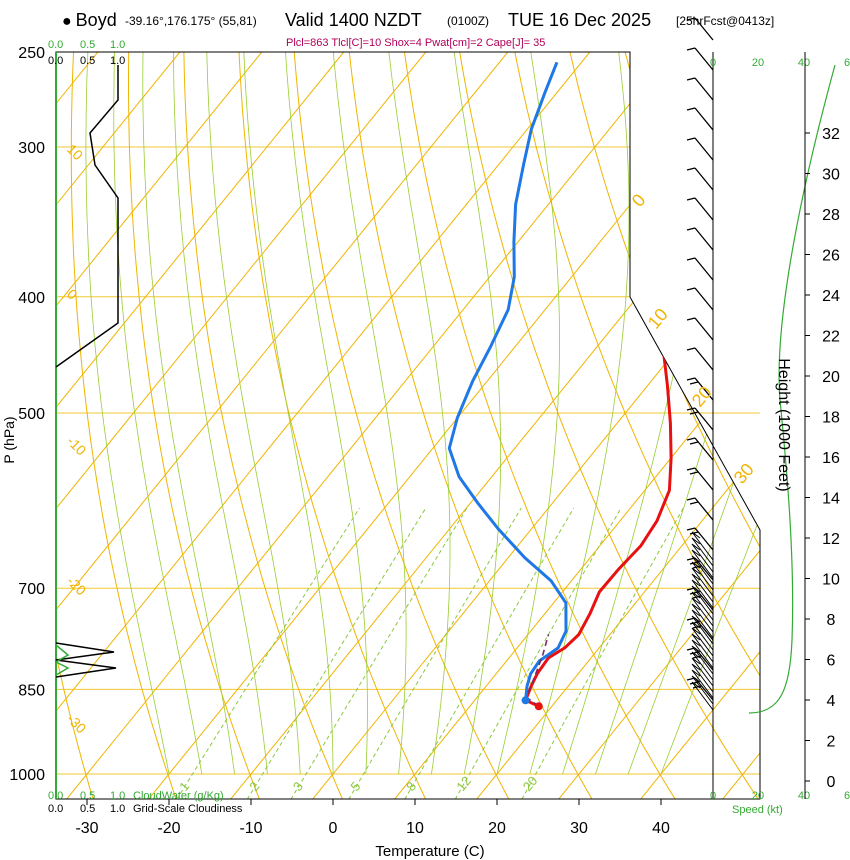  What do you see at coordinates (831, 580) in the screenshot?
I see `height-tick-label: 10` at bounding box center [831, 580].